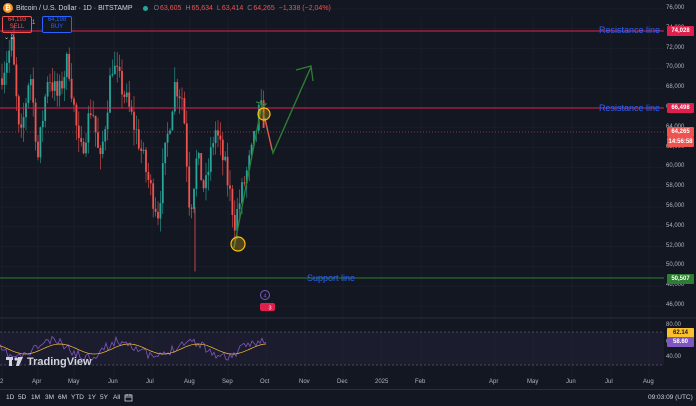 The image size is (696, 406). Describe the element at coordinates (571, 382) in the screenshot. I see `time-axis-tick: Jun` at that location.